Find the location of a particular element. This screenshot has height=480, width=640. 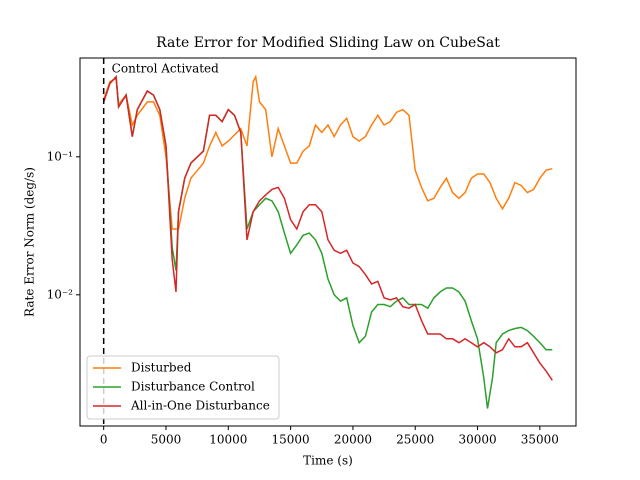

x-tick-label: 30000 is located at coordinates (477, 440).